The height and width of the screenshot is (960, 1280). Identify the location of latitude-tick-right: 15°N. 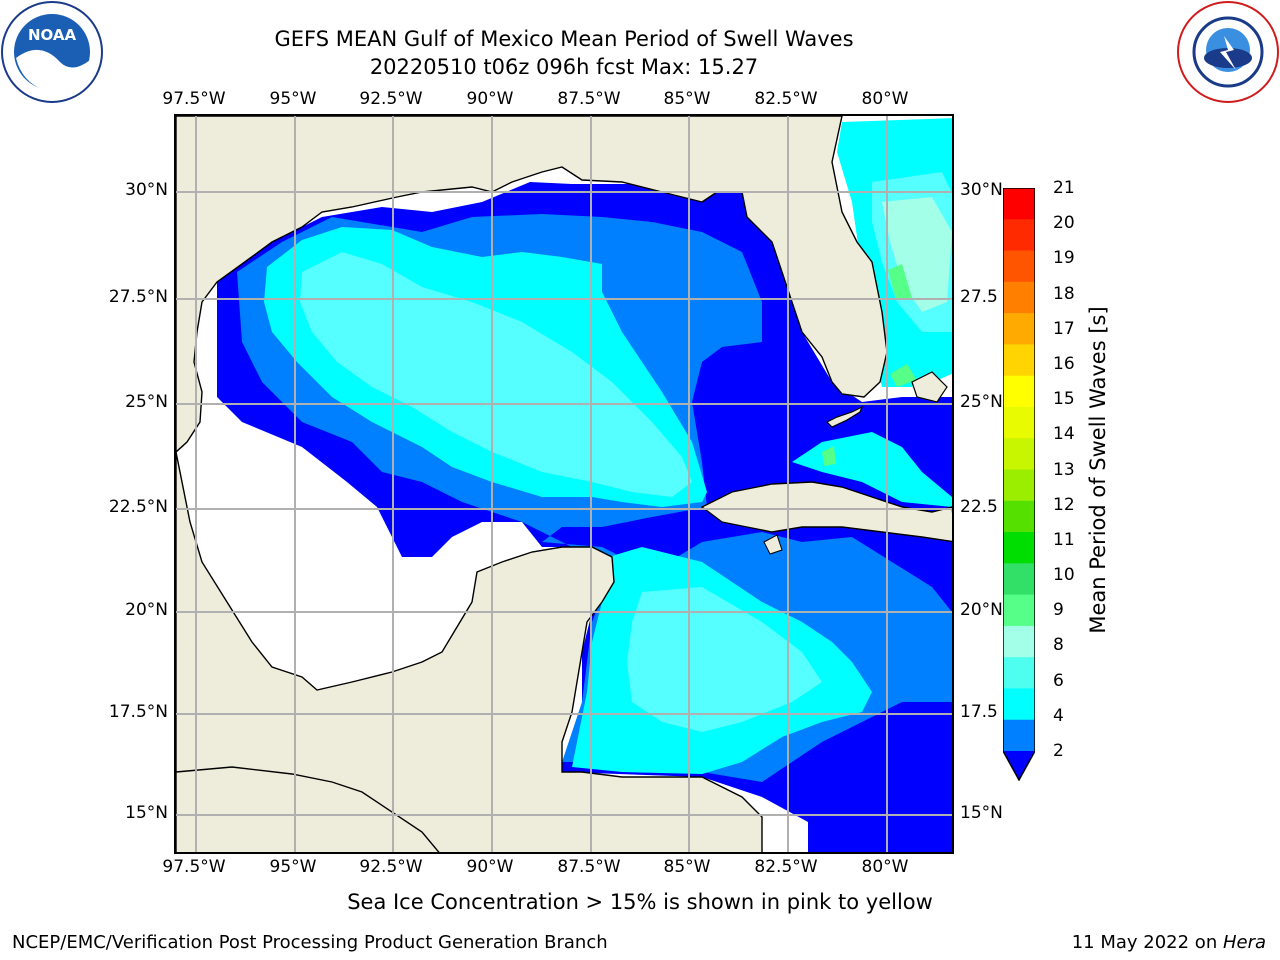
(981, 813).